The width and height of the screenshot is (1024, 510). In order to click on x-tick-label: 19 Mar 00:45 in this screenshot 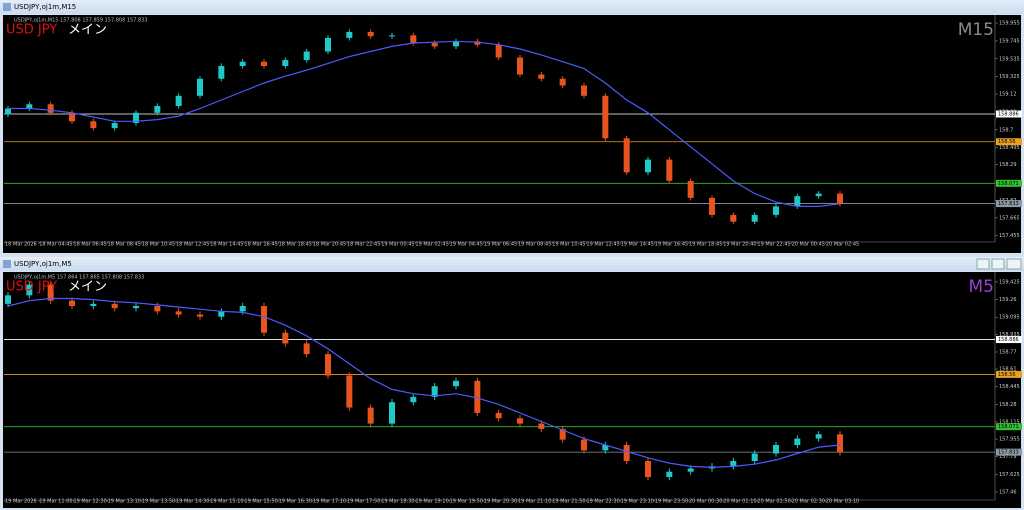, I will do `click(397, 245)`.